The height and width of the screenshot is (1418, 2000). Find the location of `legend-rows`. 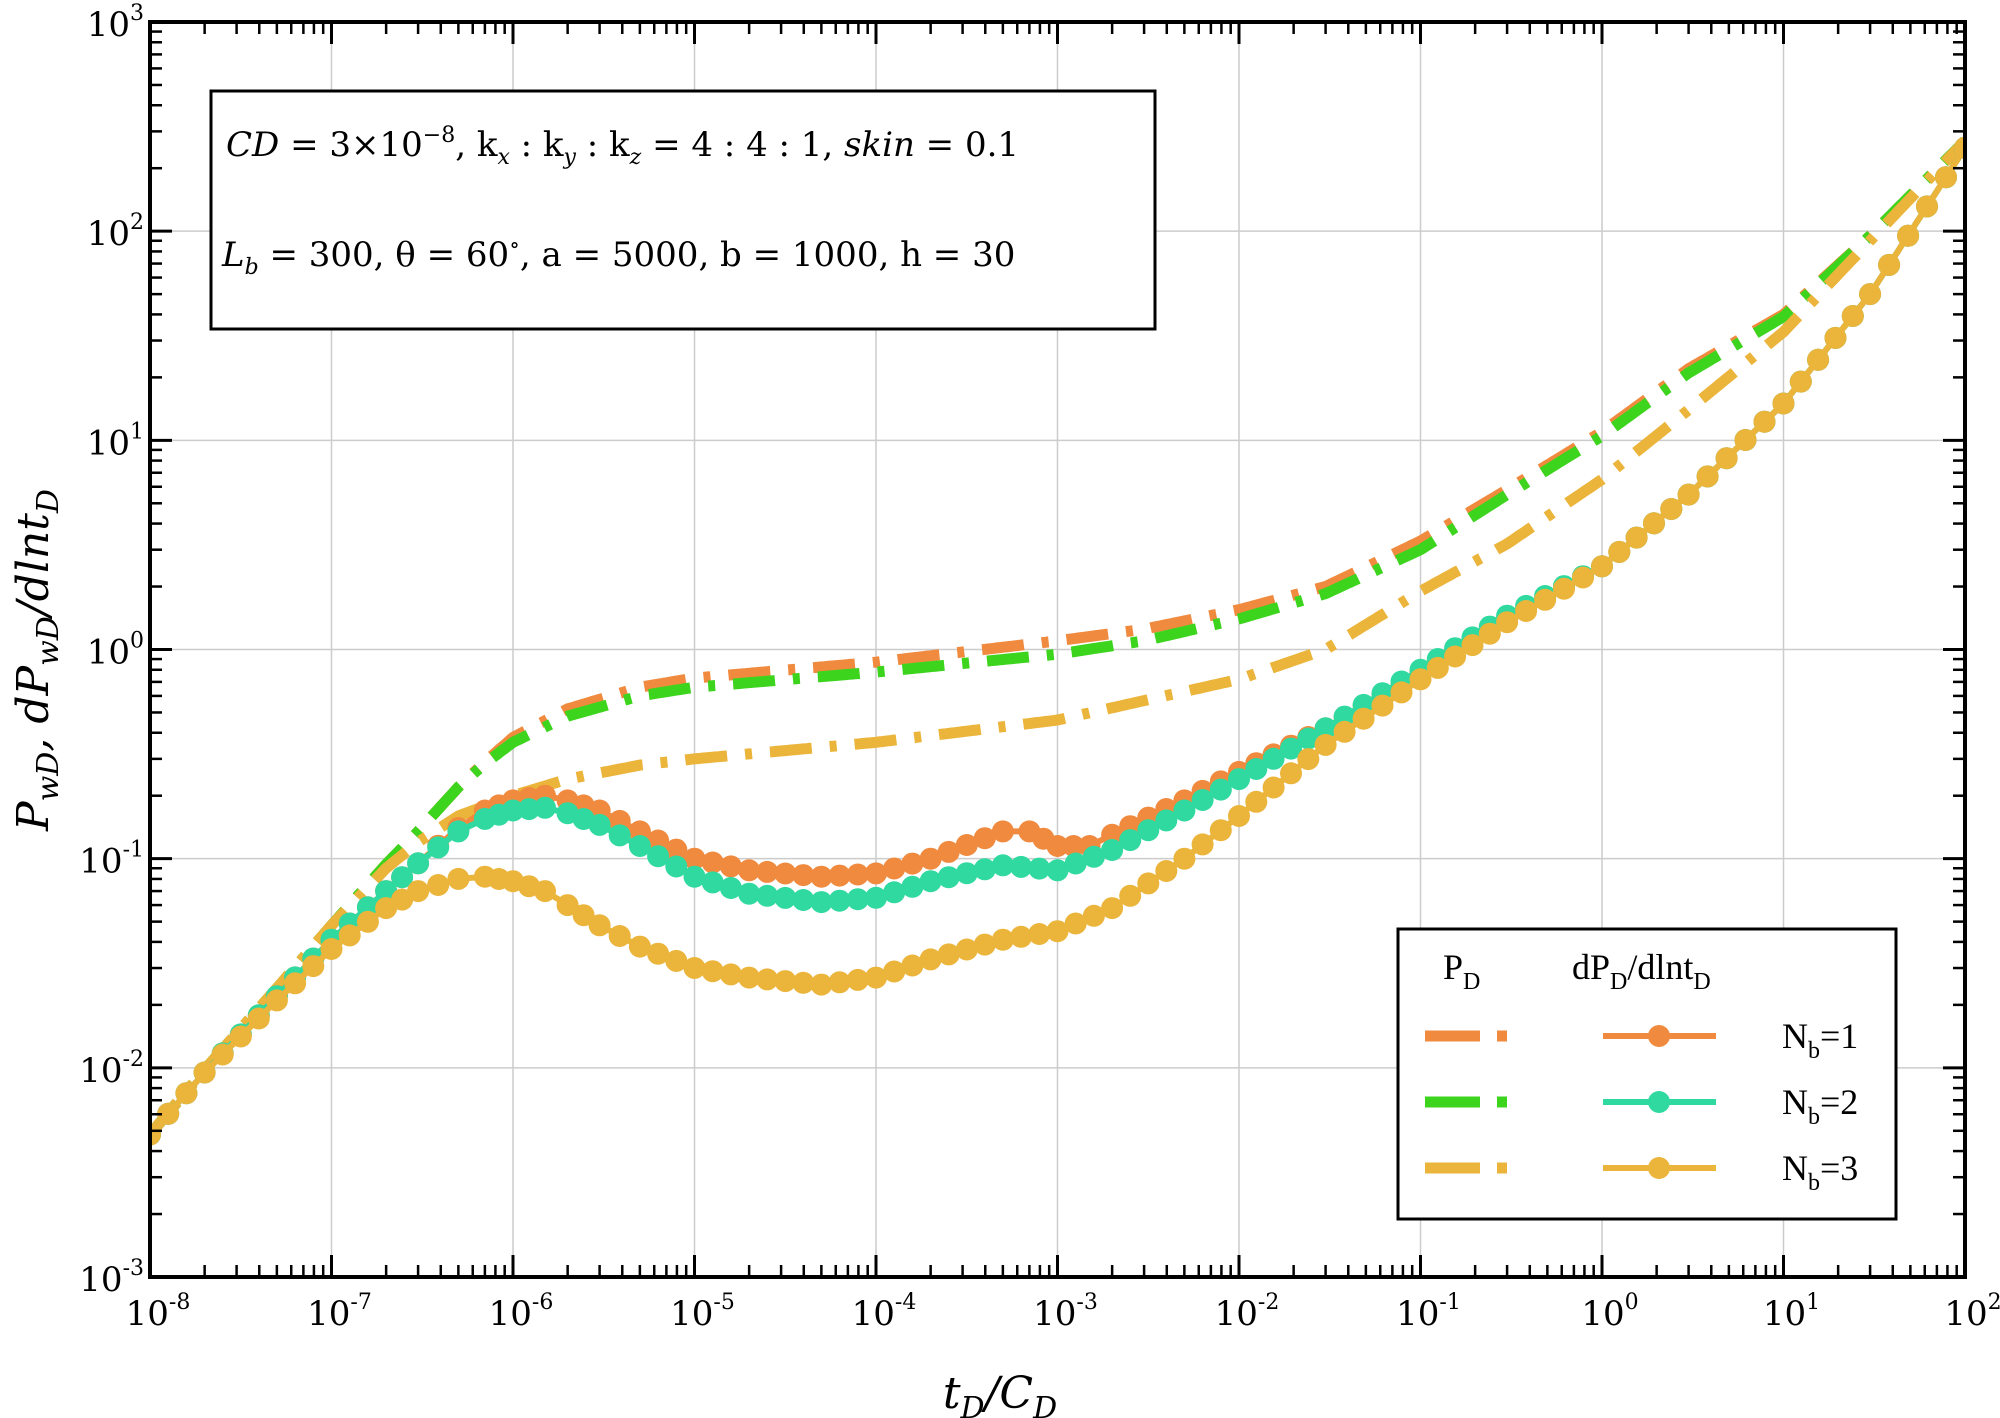

legend-rows is located at coordinates (1570, 1102).